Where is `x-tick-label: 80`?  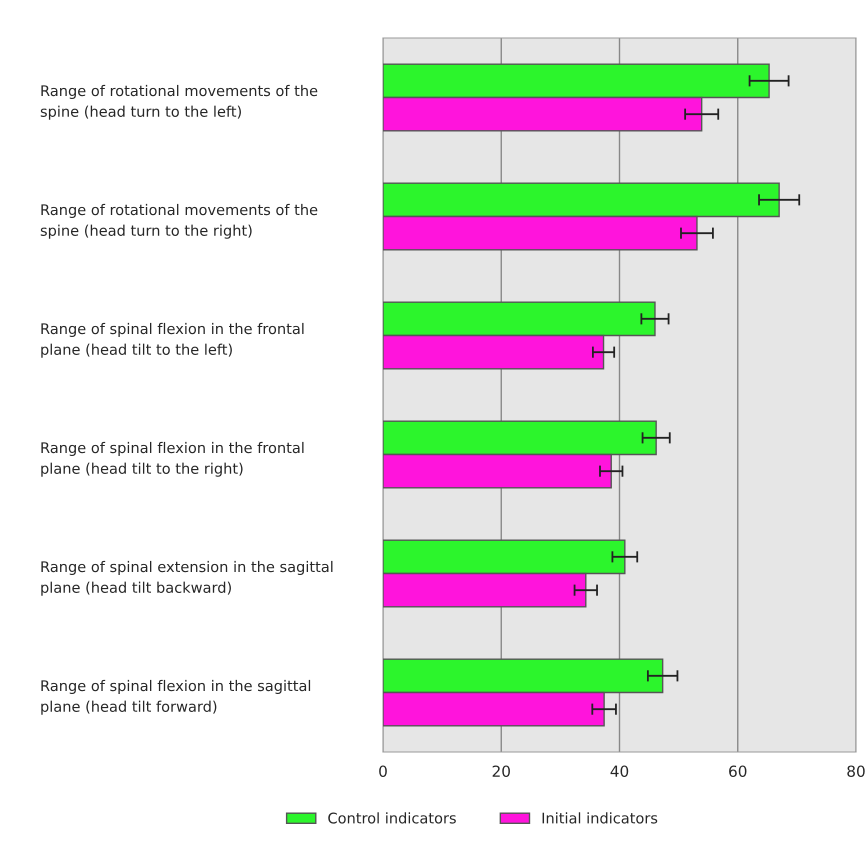
x-tick-label: 80 is located at coordinates (856, 771).